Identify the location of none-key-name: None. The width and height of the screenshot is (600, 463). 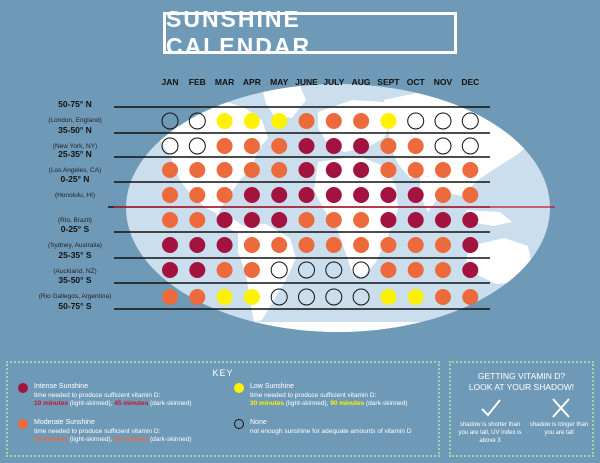
(258, 422).